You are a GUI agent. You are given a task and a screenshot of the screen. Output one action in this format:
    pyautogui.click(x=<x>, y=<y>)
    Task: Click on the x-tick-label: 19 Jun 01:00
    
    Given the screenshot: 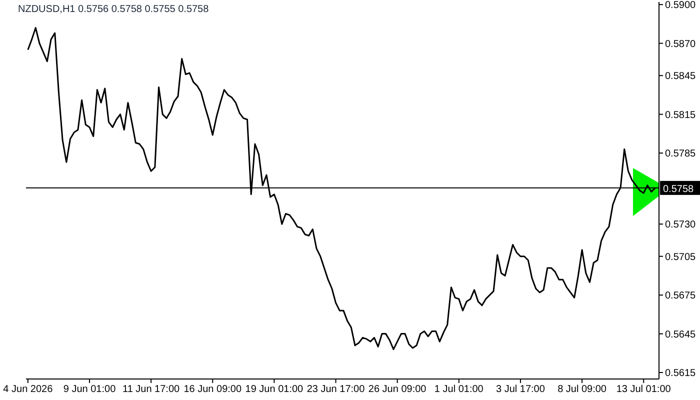 What is the action you would take?
    pyautogui.click(x=274, y=390)
    